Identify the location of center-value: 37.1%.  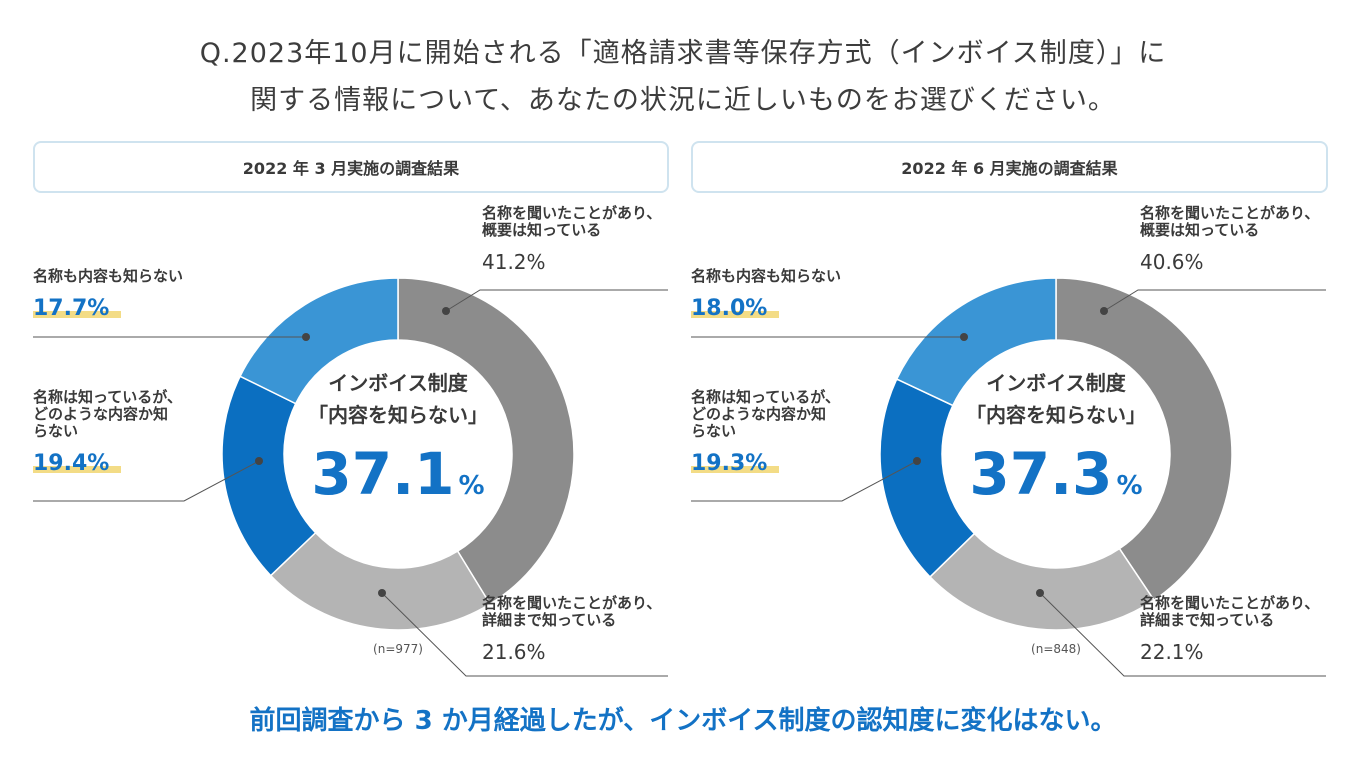
(397, 474).